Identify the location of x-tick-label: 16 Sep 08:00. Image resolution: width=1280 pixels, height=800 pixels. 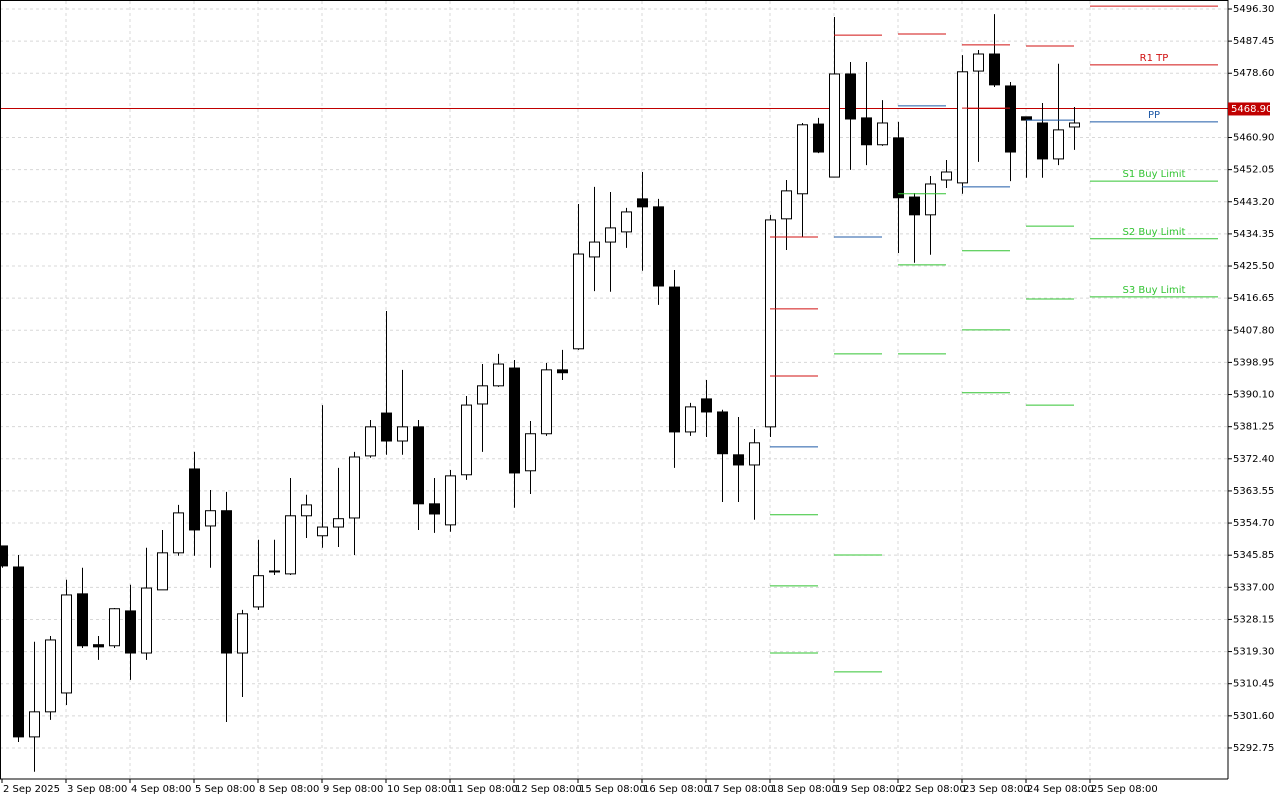
(676, 789).